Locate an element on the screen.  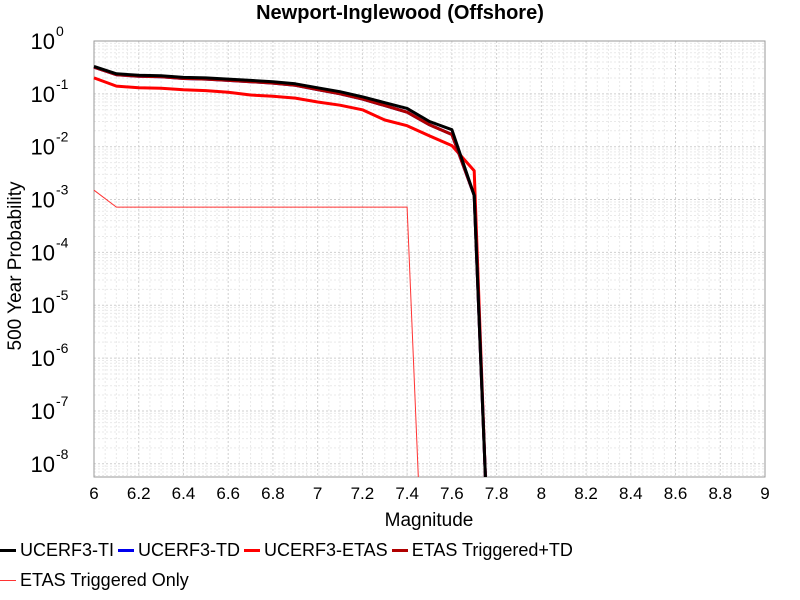
legend-label: UCERF3-ETAS is located at coordinates (326, 549).